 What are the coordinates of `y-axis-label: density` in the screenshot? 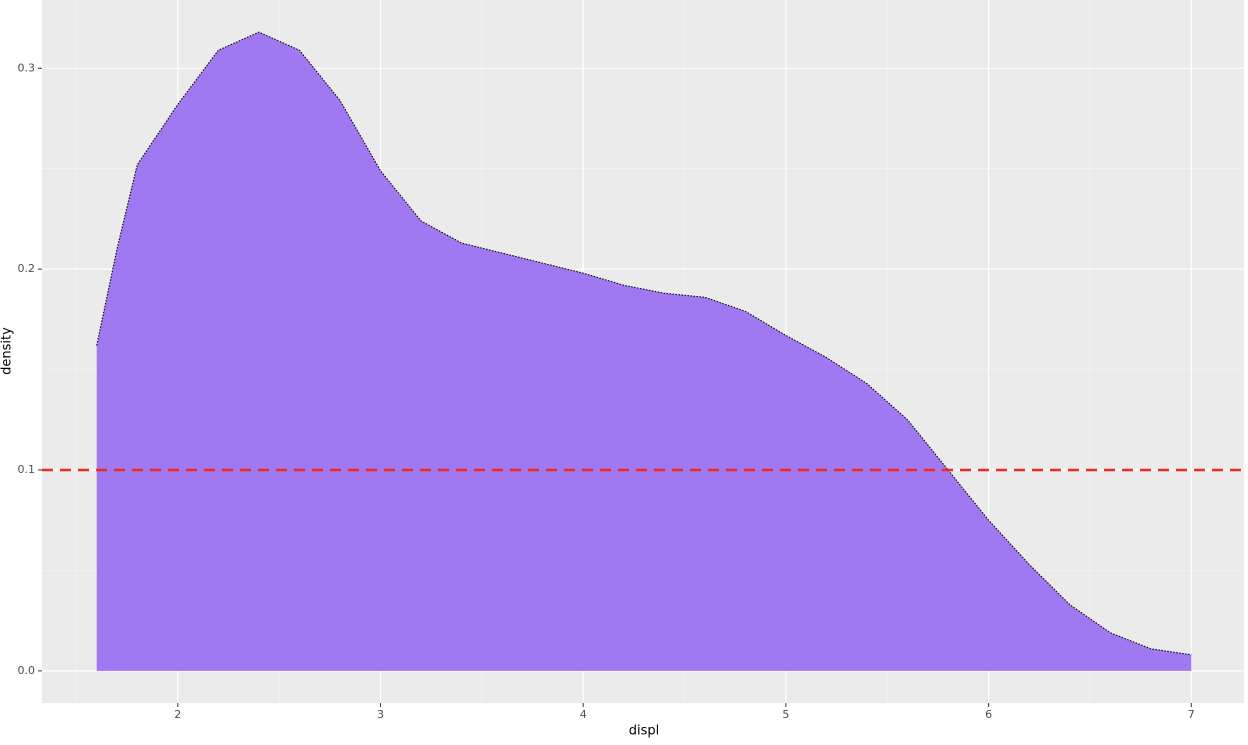 It's located at (7, 351).